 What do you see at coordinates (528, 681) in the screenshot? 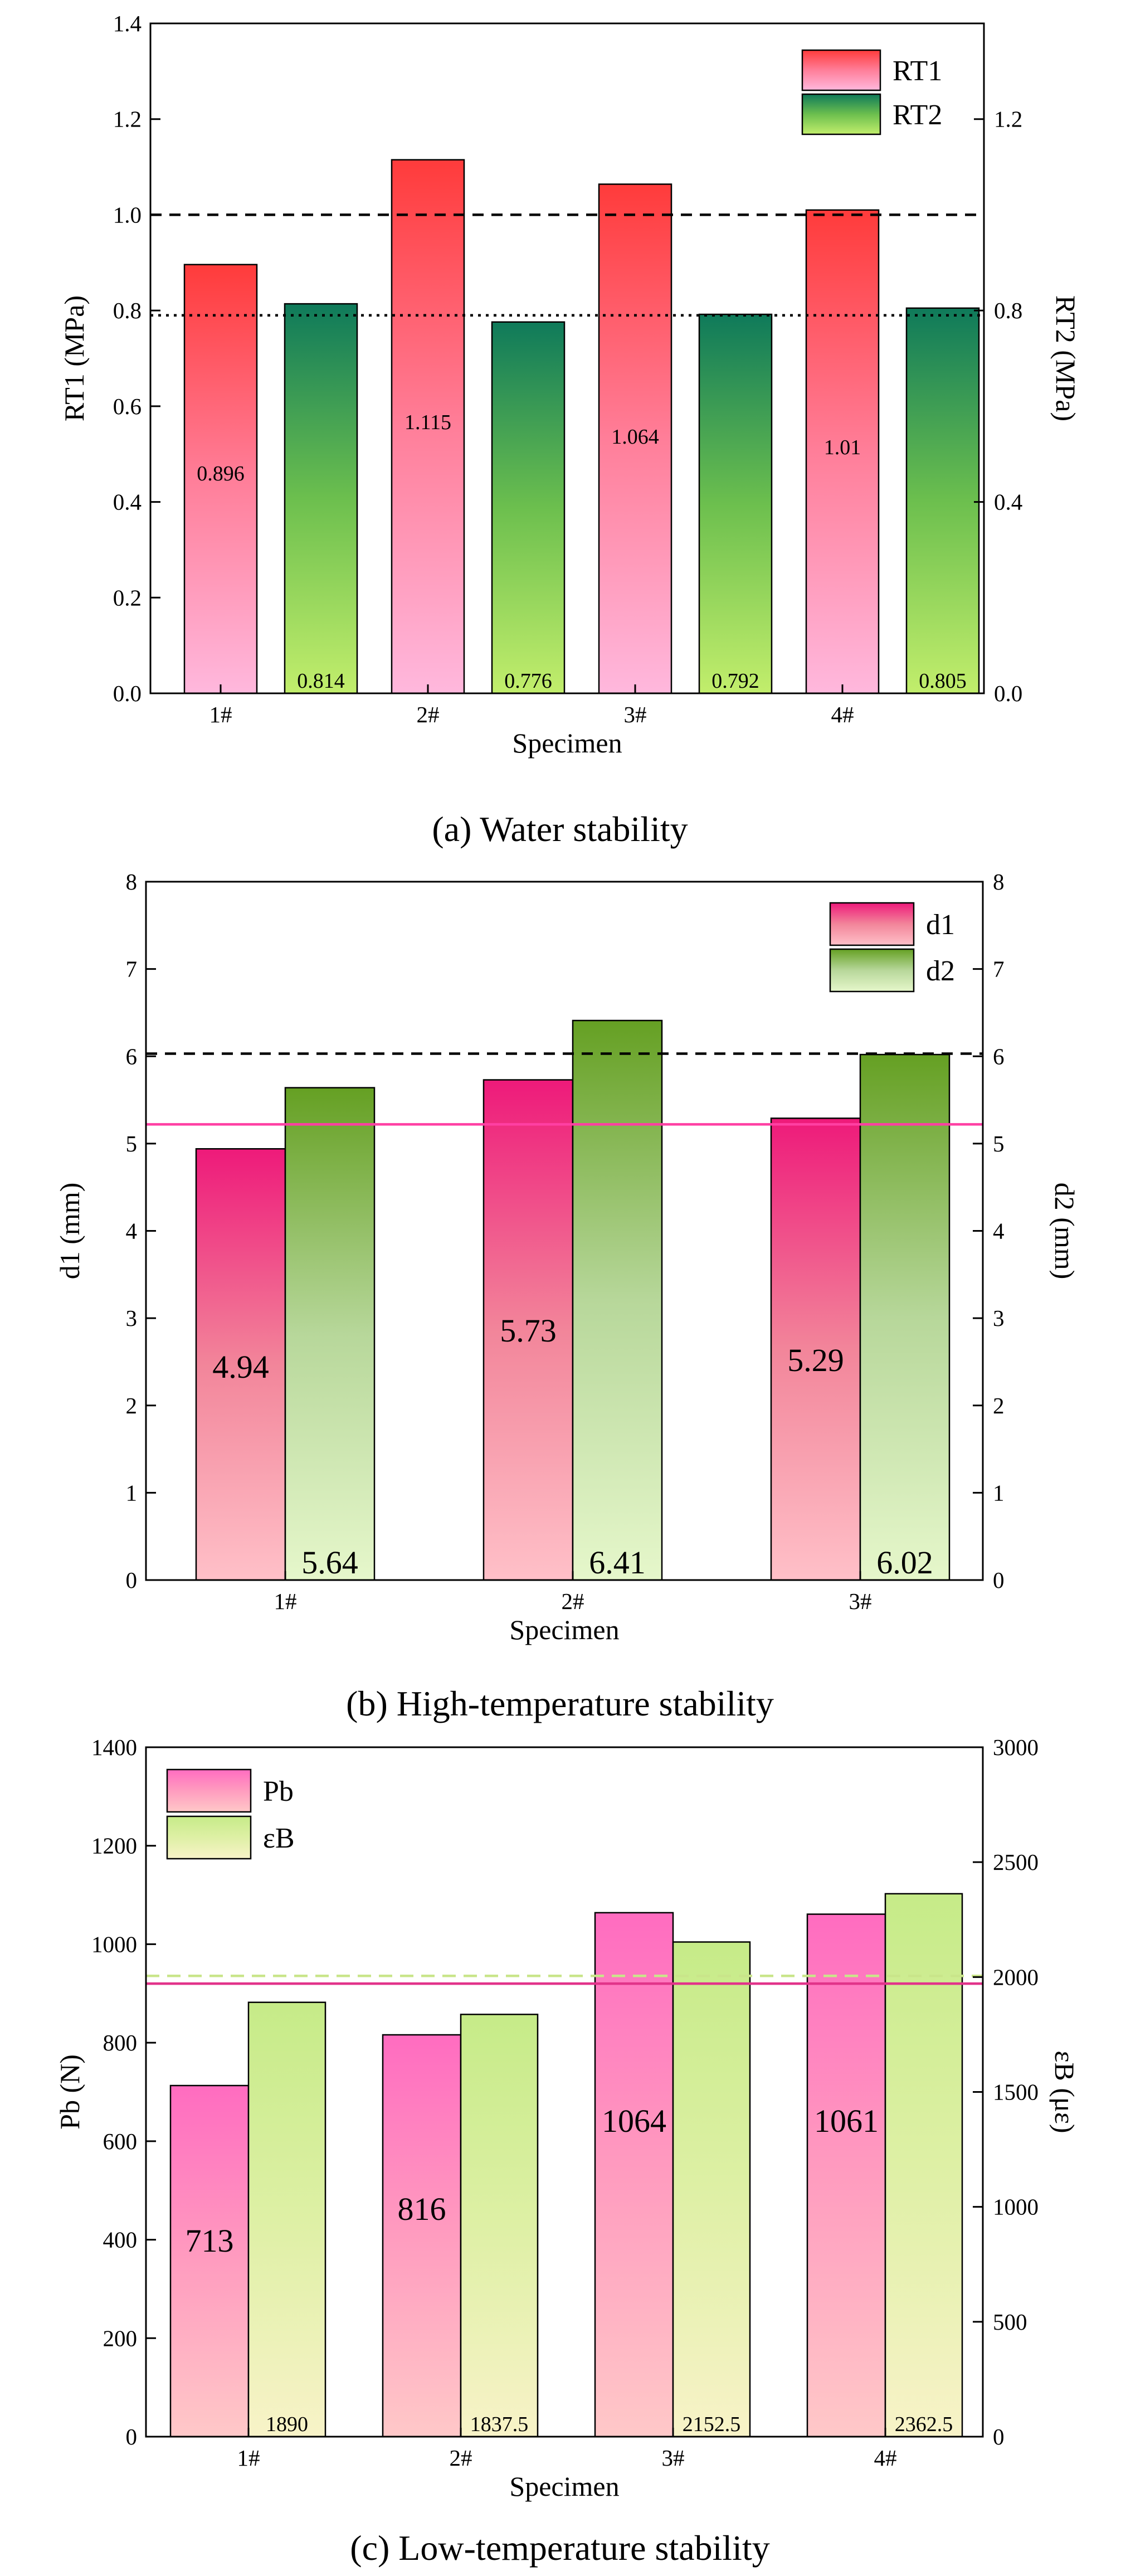
I see `data-label-RT2-2#: 0.776` at bounding box center [528, 681].